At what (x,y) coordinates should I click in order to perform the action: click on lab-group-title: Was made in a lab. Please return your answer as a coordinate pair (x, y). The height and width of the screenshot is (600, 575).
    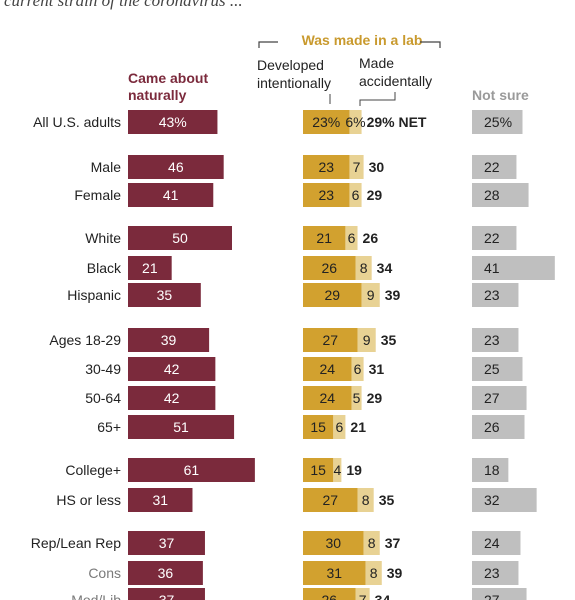
    Looking at the image, I should click on (362, 40).